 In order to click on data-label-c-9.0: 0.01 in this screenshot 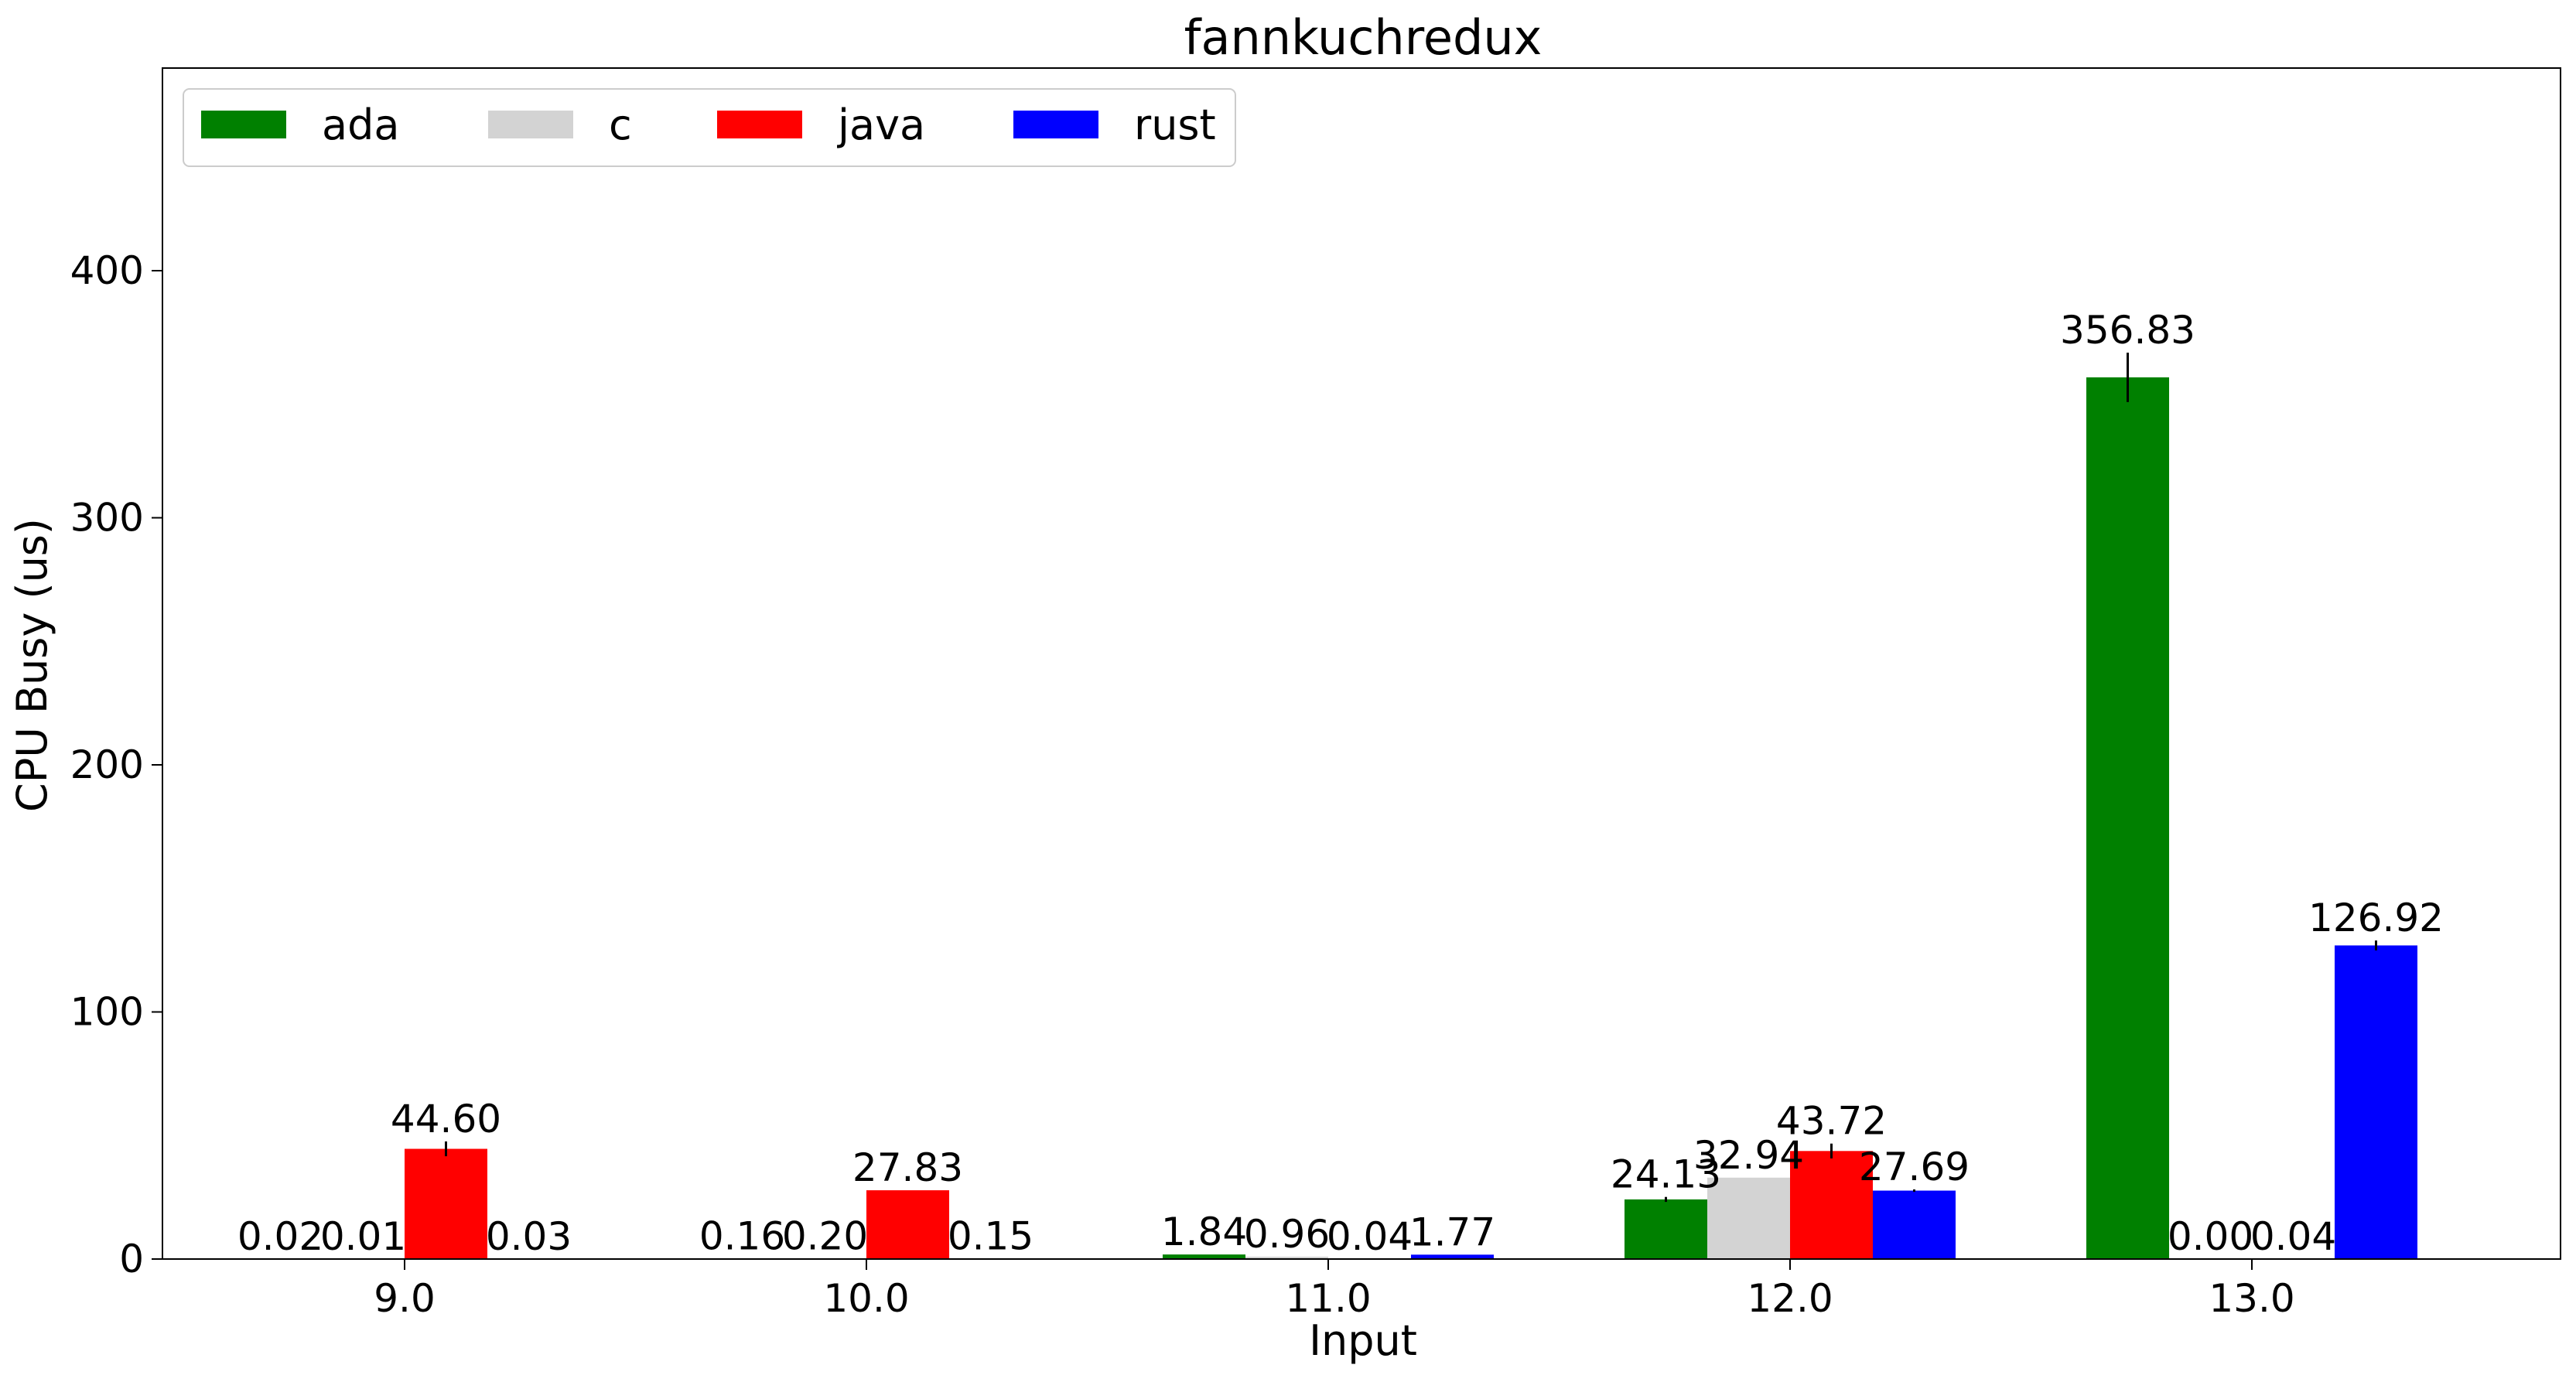, I will do `click(363, 1237)`.